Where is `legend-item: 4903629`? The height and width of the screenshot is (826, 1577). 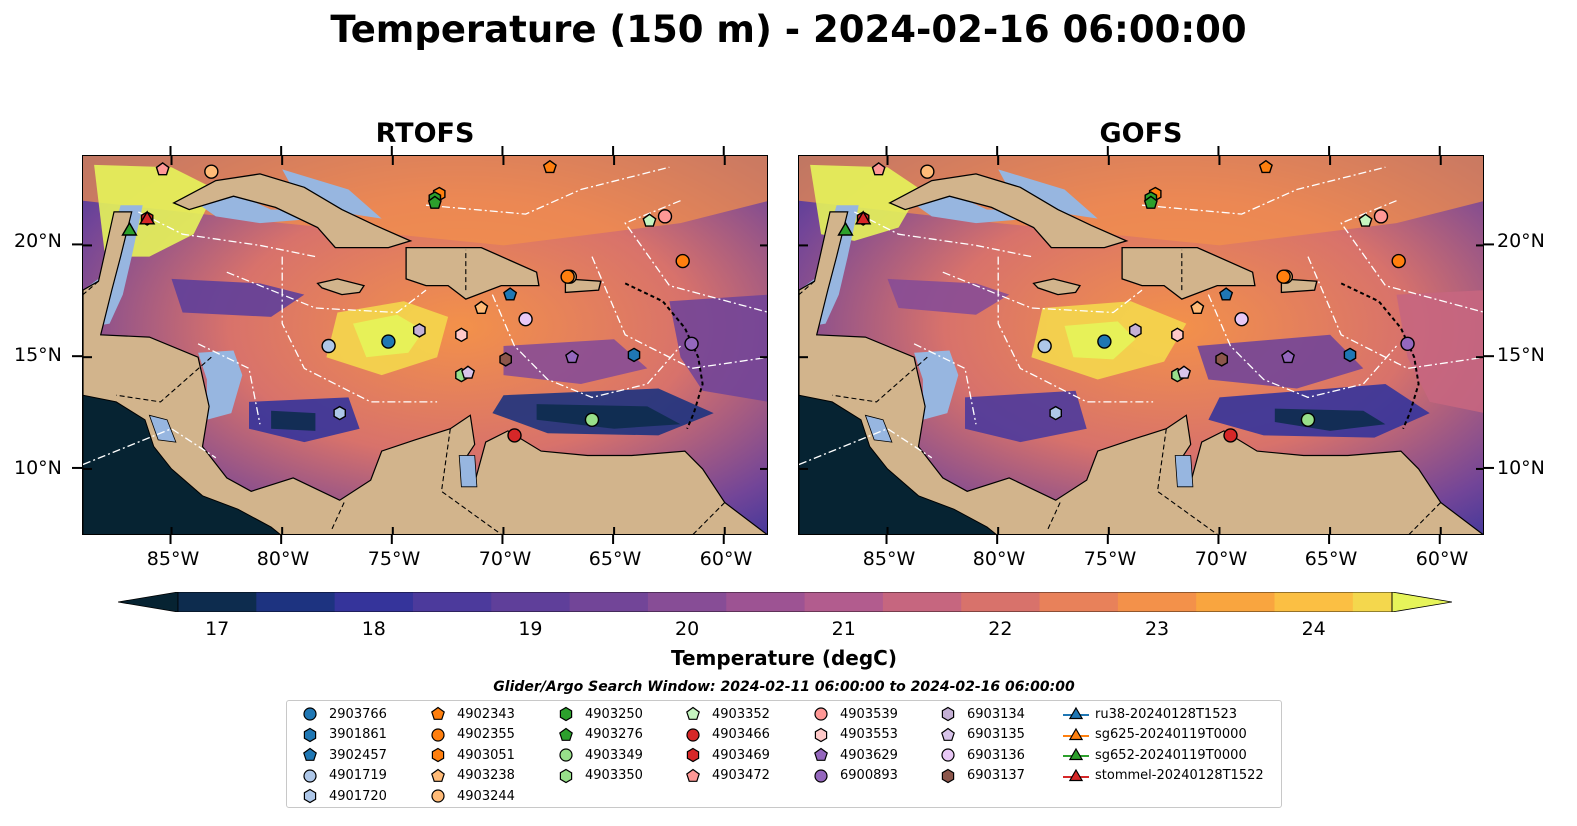 legend-item: 4903629 is located at coordinates (853, 755).